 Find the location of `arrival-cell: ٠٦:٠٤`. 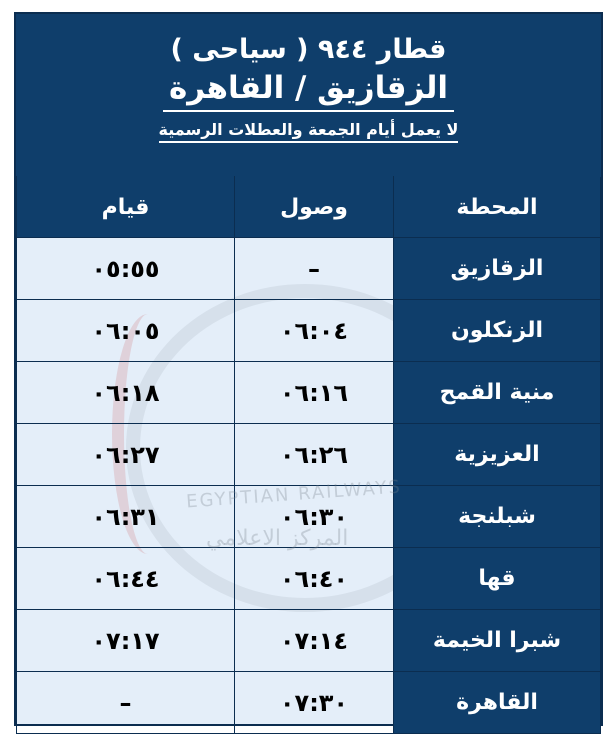

arrival-cell: ٠٦:٠٤ is located at coordinates (314, 330).